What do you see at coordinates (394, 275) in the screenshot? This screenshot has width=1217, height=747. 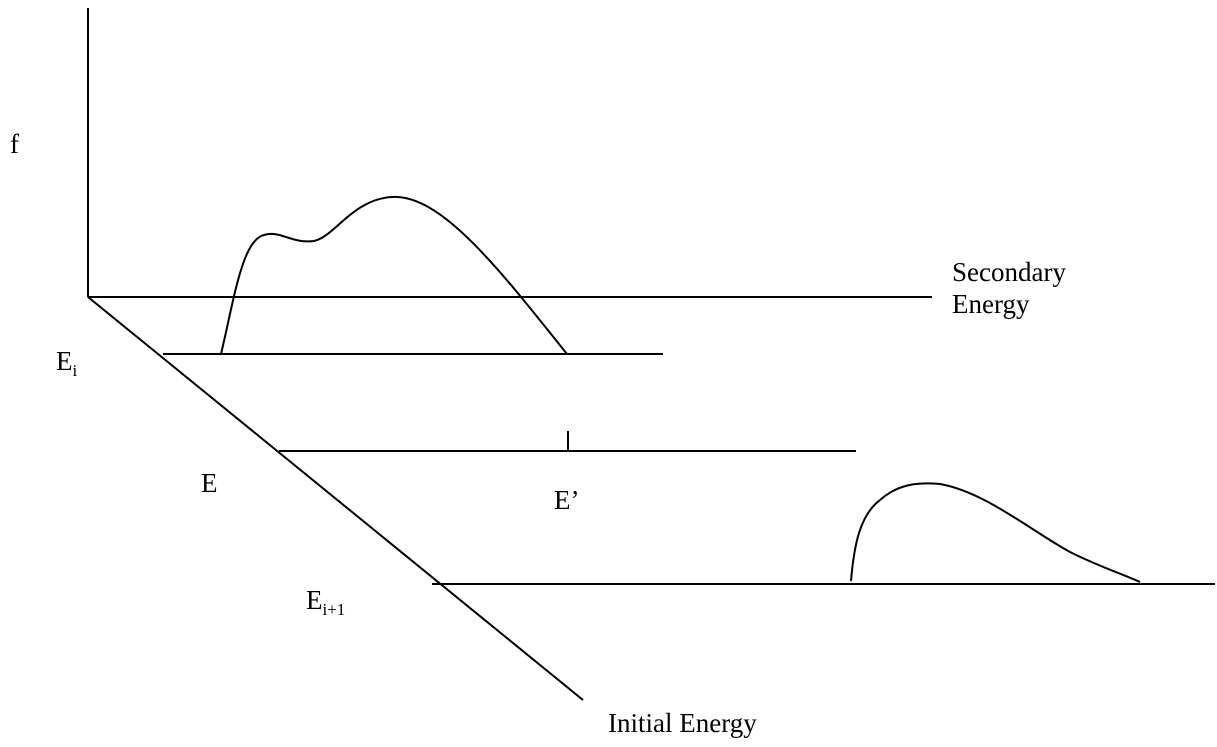 I see `distribution-curve-e-i` at bounding box center [394, 275].